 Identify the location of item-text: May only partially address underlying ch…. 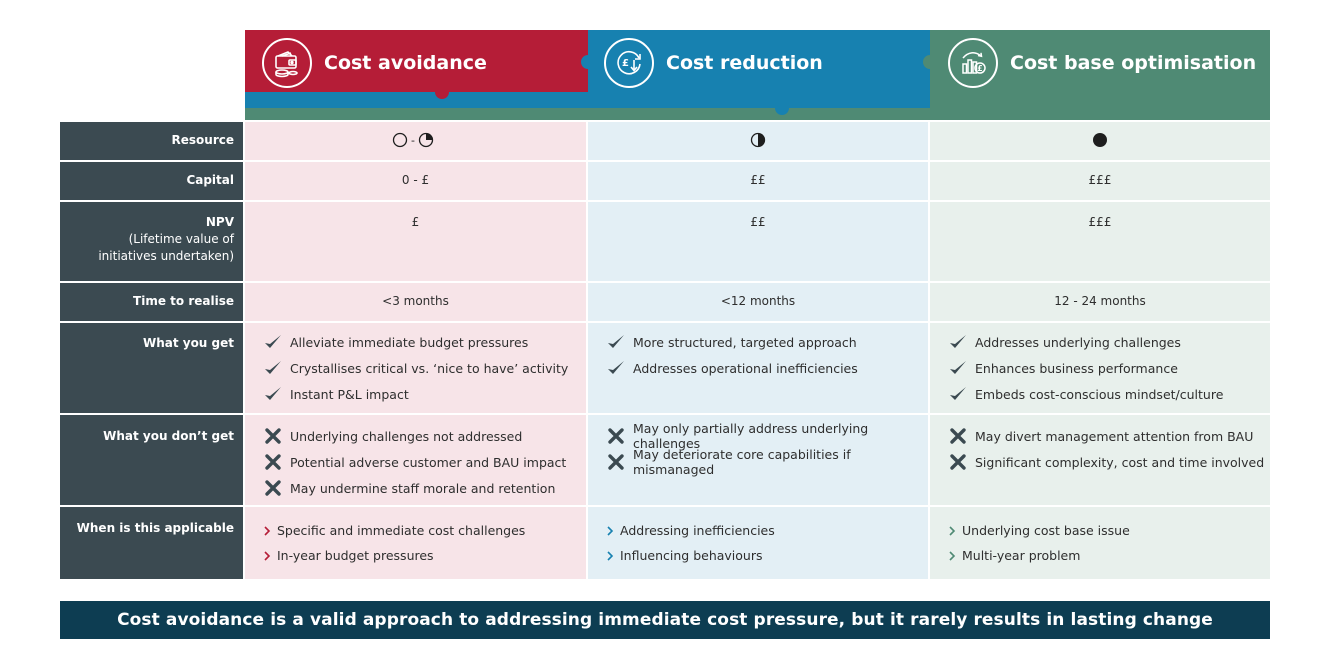
(751, 436).